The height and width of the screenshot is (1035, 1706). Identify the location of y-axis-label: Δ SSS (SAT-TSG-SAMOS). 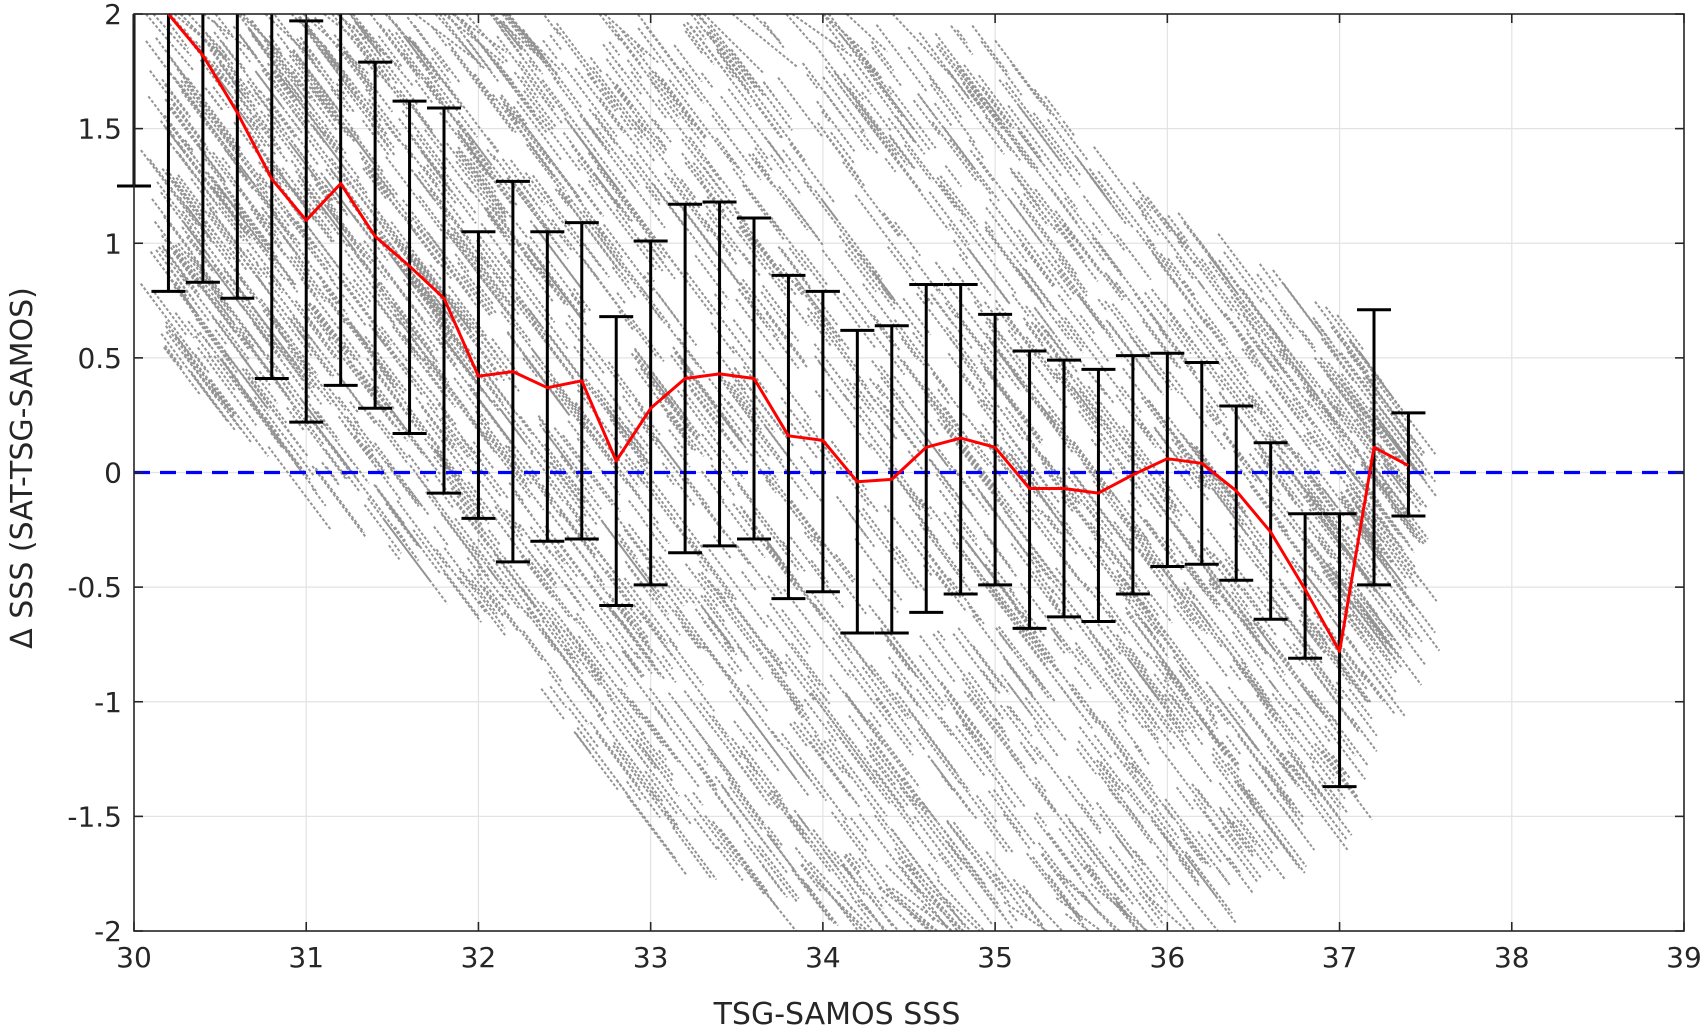
(22, 468).